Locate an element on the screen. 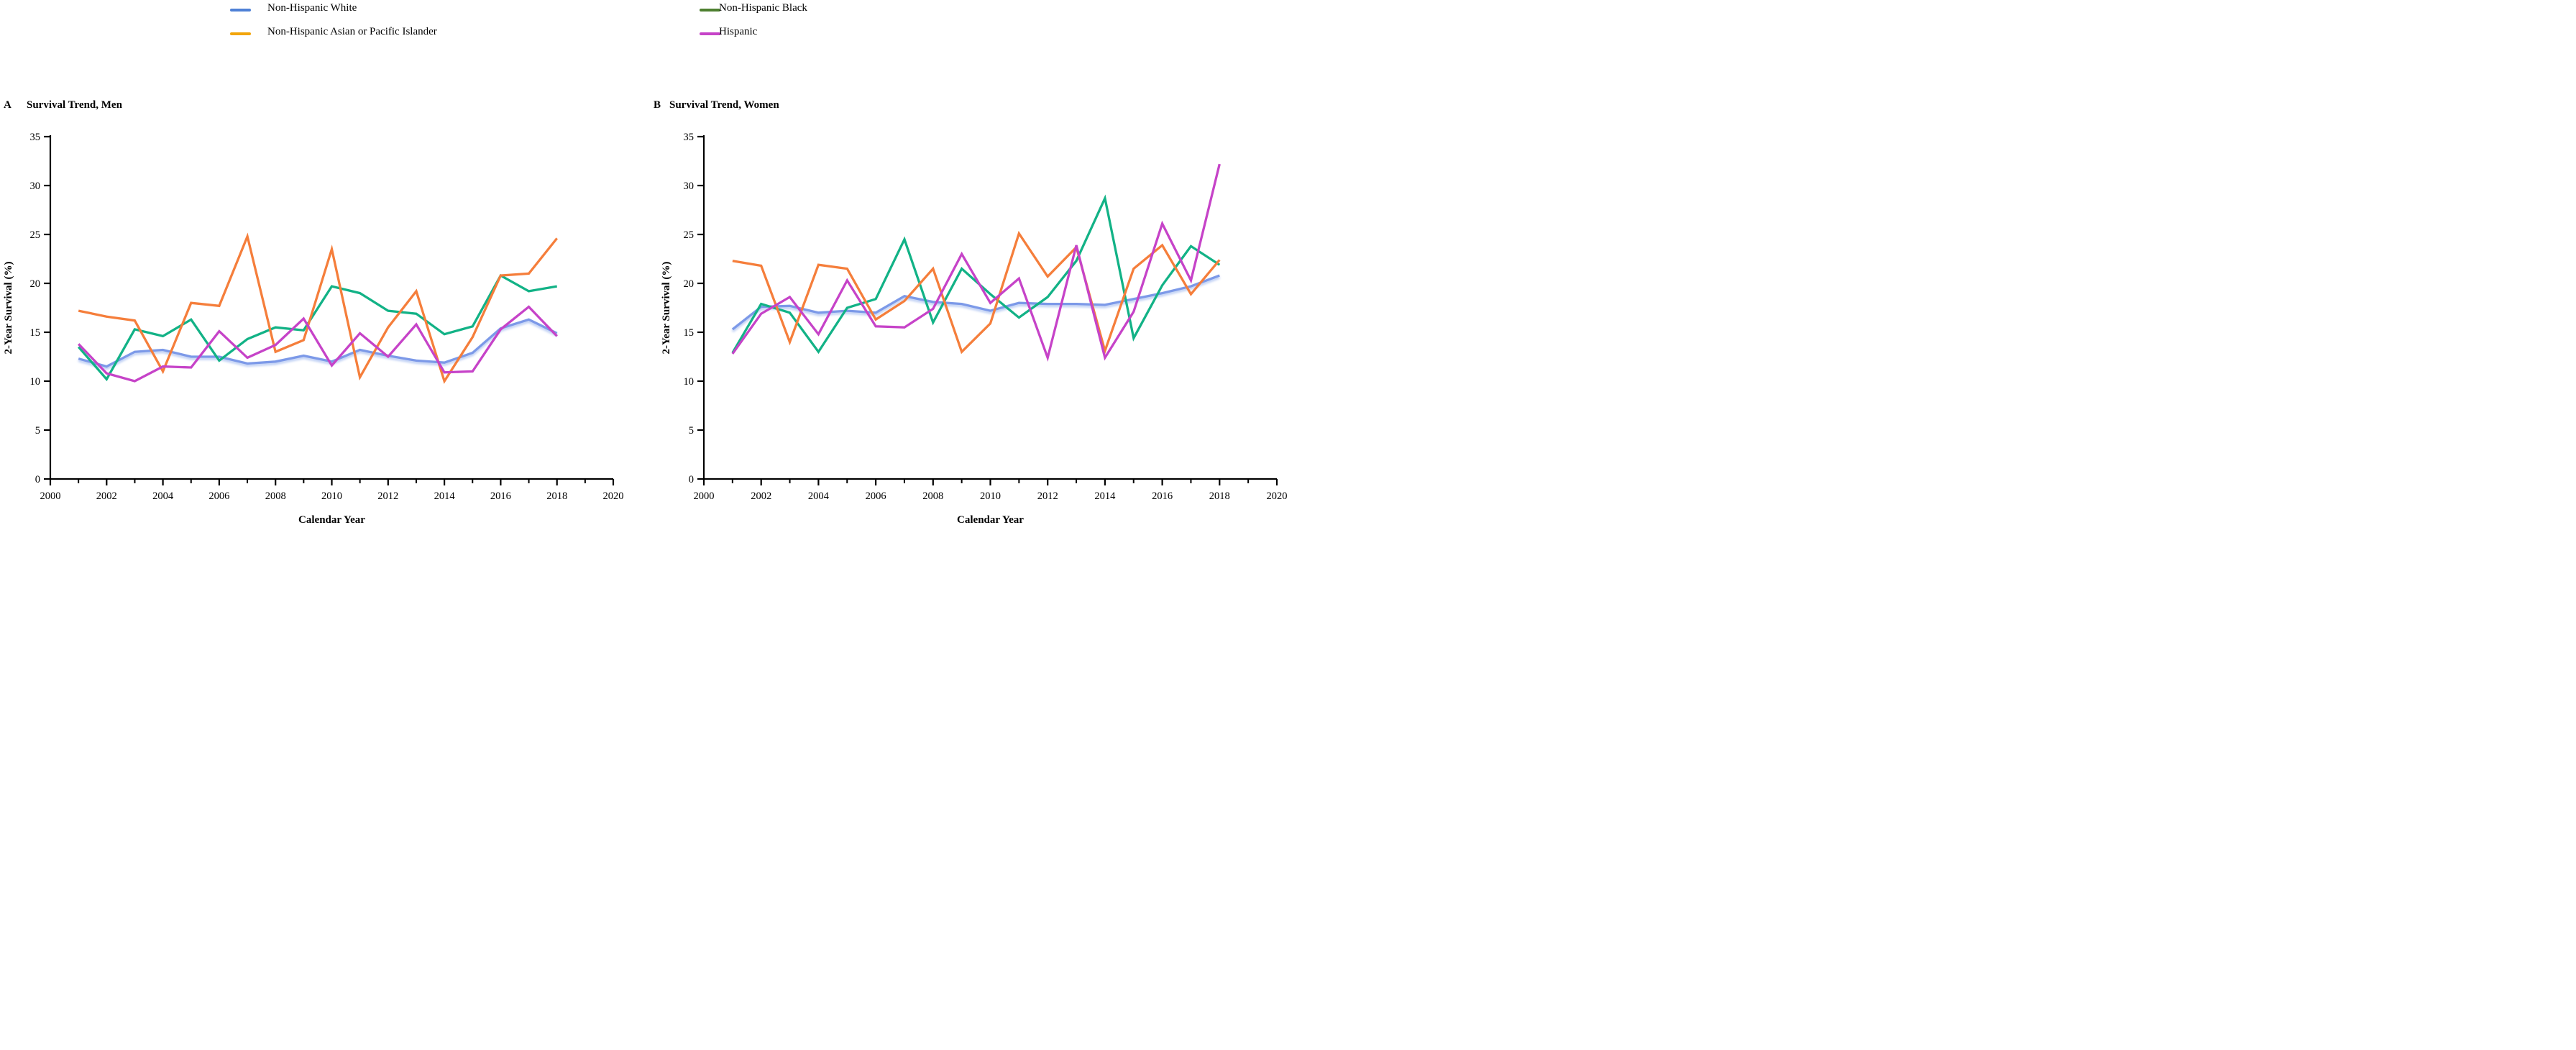 This screenshot has width=2576, height=1050. panel-a-letter: A is located at coordinates (8, 105).